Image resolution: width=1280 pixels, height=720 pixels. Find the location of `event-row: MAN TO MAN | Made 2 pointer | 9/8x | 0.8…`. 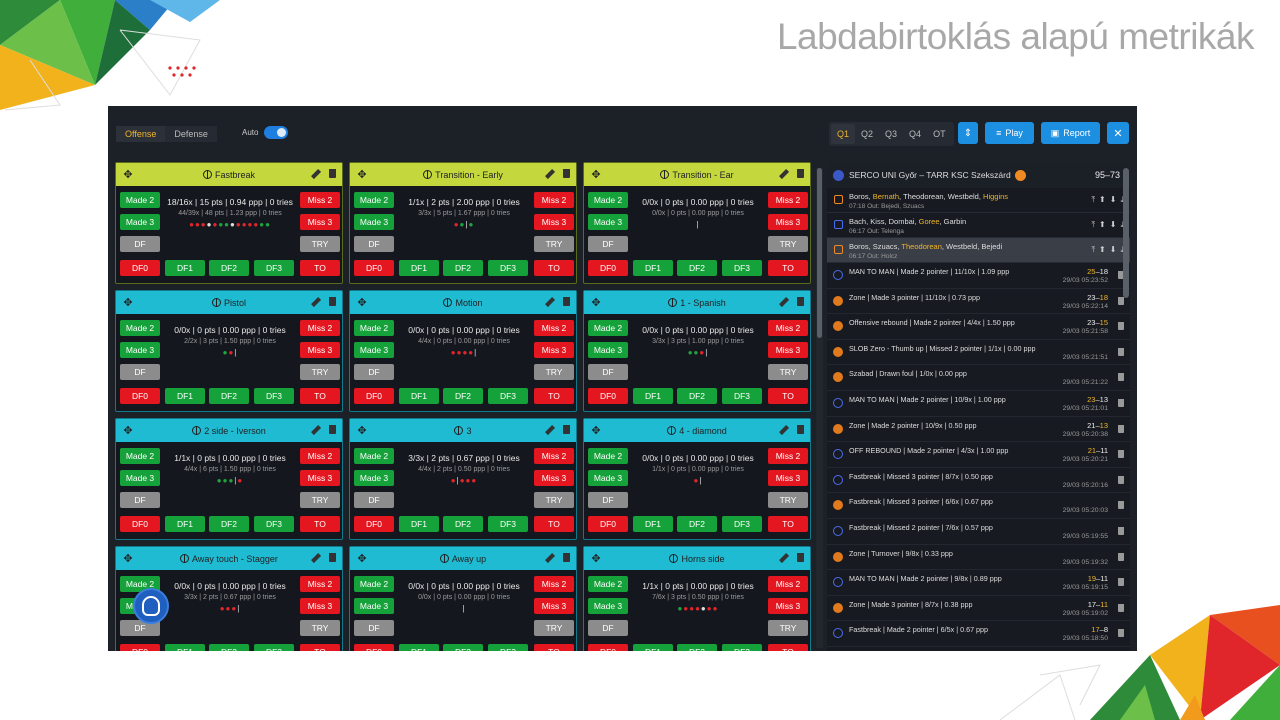

event-row: MAN TO MAN | Made 2 pointer | 9/8x | 0.8… is located at coordinates (978, 583).